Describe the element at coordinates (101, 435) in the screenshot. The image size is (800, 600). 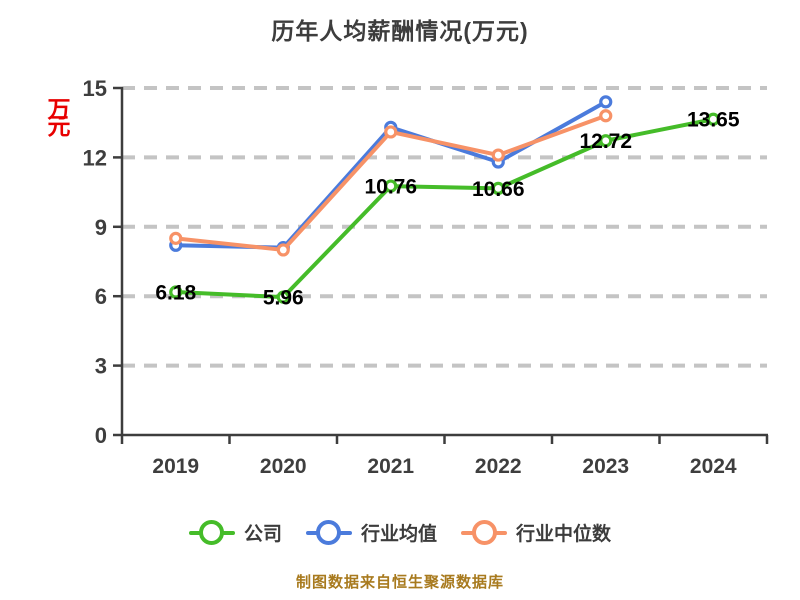
I see `y-tick-label: 0` at that location.